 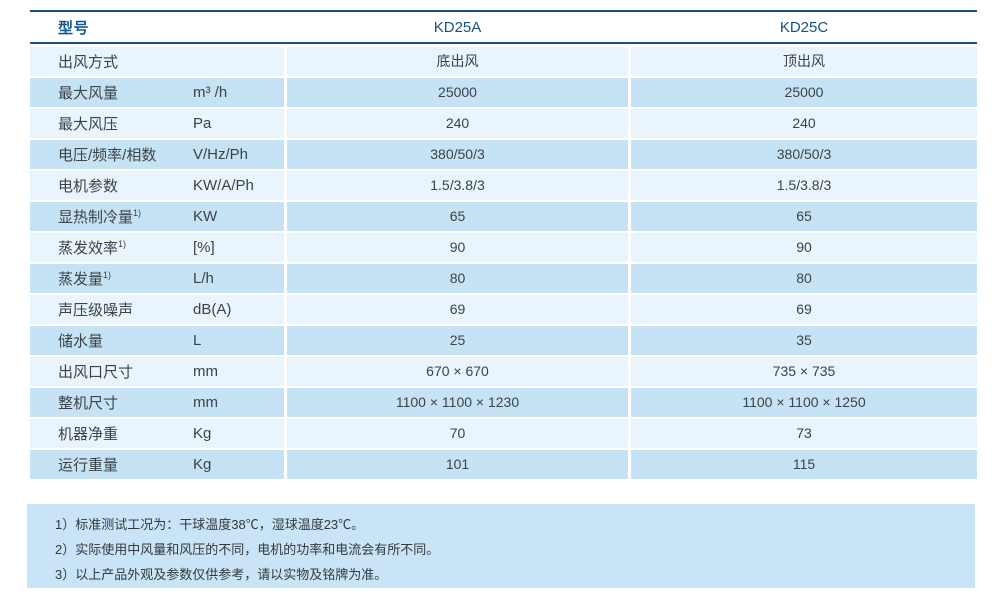 I want to click on footnote: 2）实际使用中风量和风压的不同，电机的功率和电流会有所不同。, so click(x=247, y=549).